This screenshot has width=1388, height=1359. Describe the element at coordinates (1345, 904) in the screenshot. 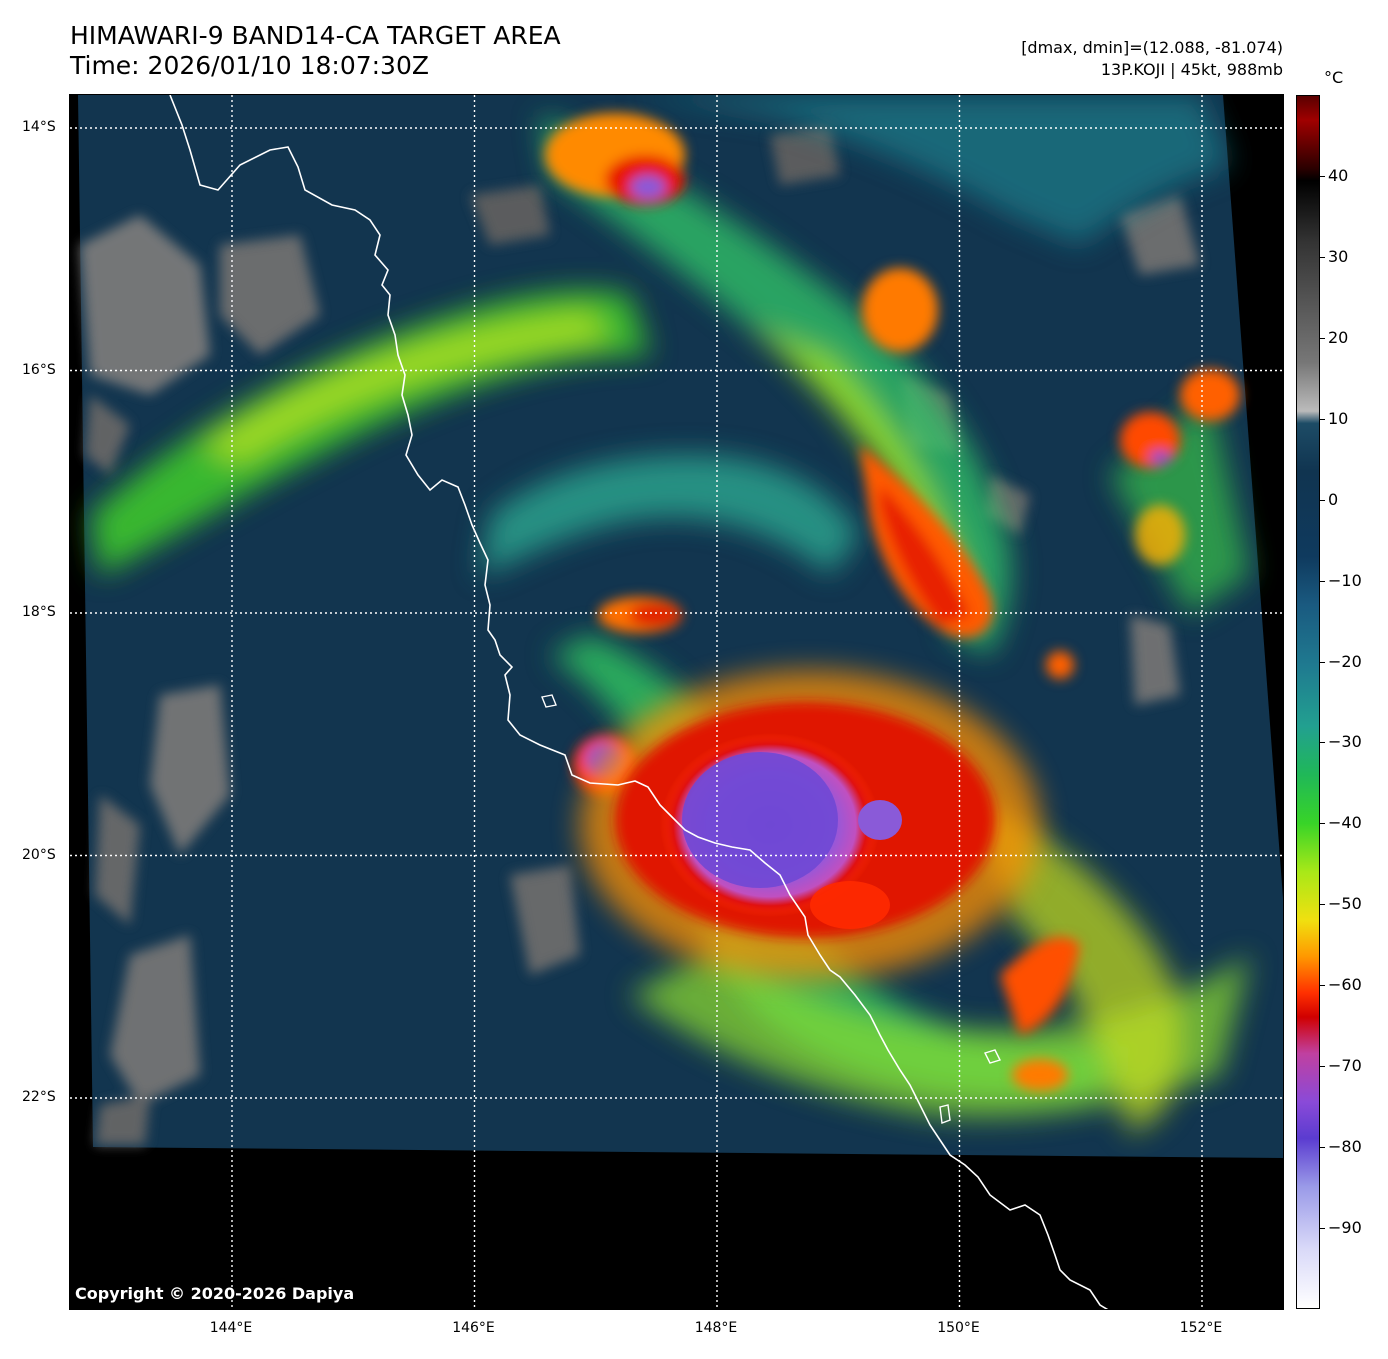

I see `colorbar-tick-label: −50` at that location.